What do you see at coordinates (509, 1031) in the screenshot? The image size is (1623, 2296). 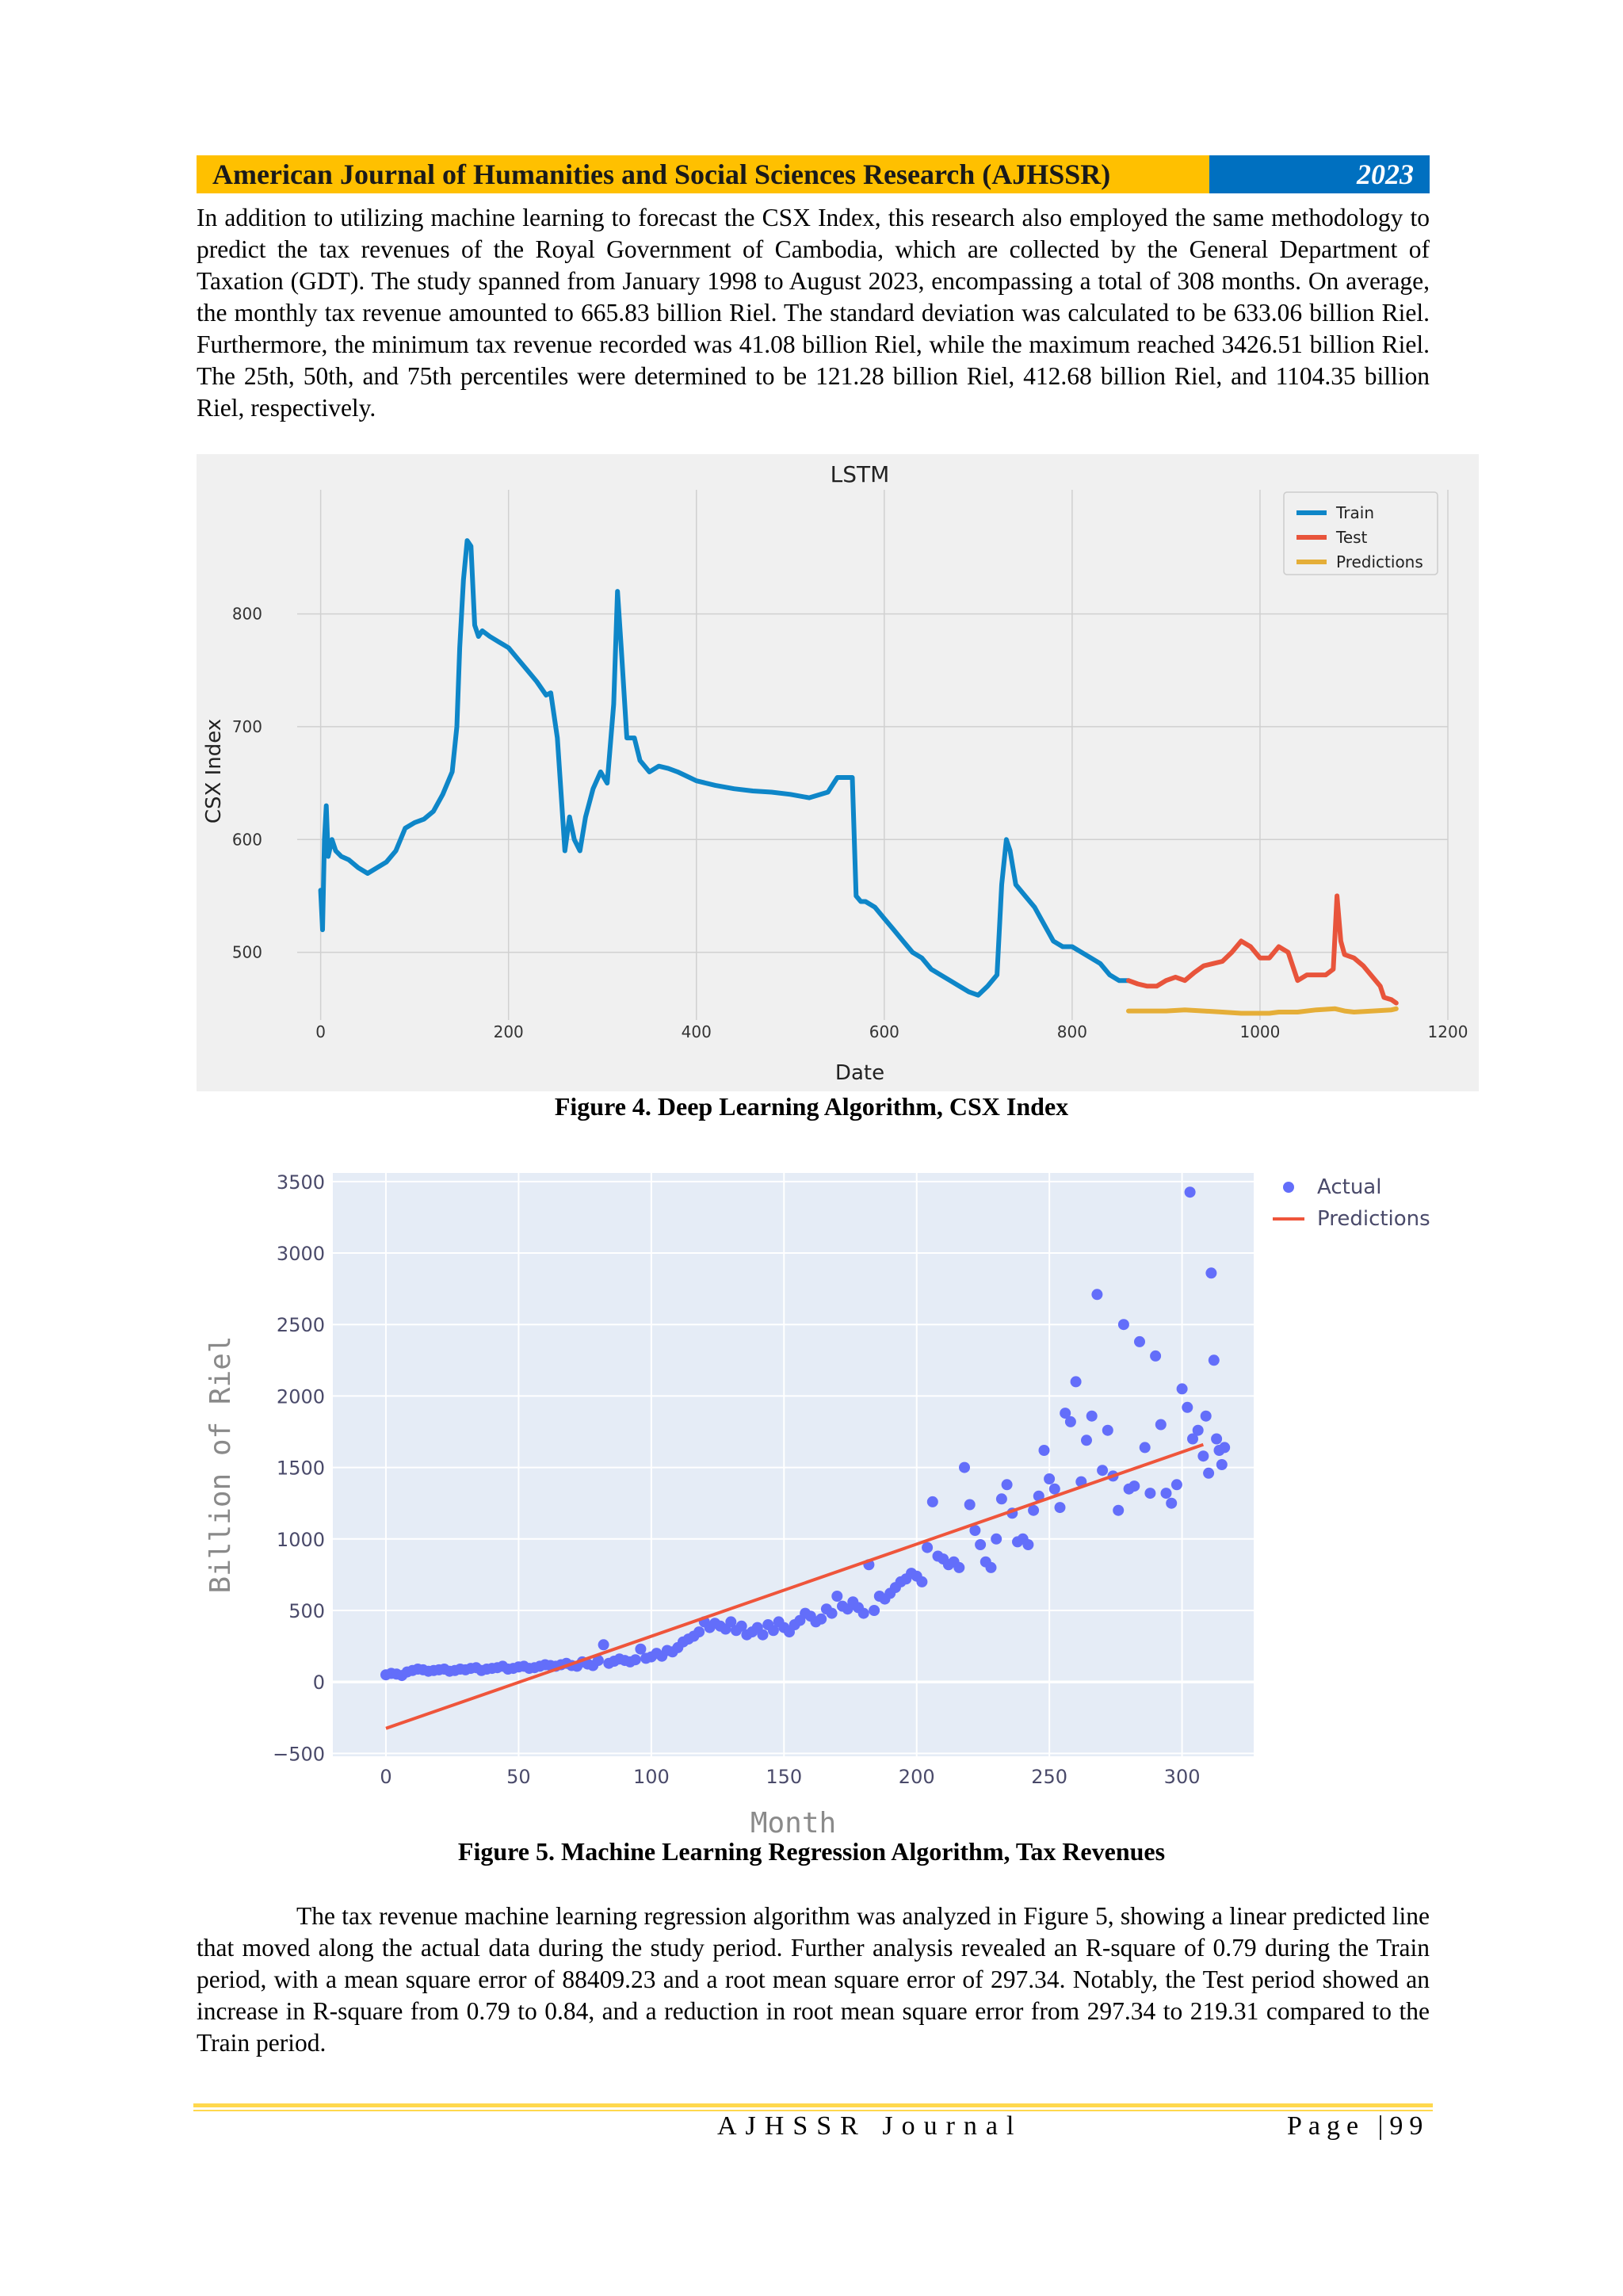 I see `figure4-xtick-label: 200` at bounding box center [509, 1031].